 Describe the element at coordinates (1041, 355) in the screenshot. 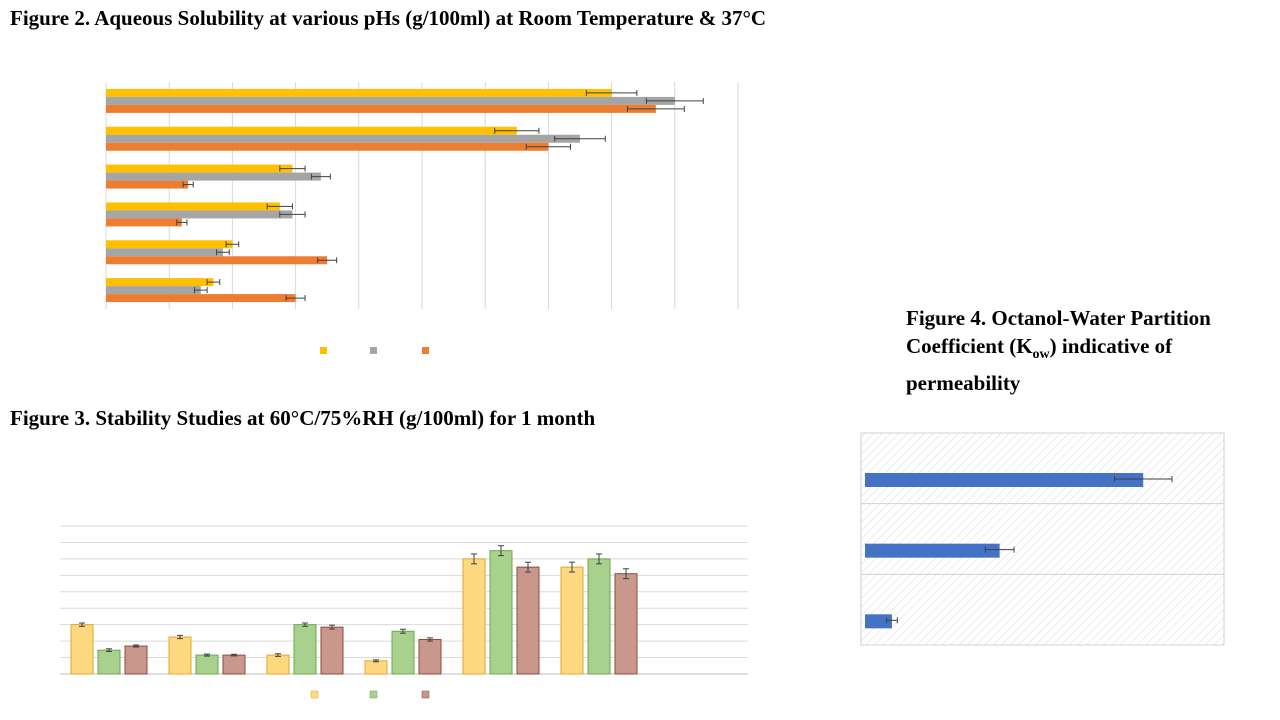

I see `figure-4-heading-subscript: ow` at that location.